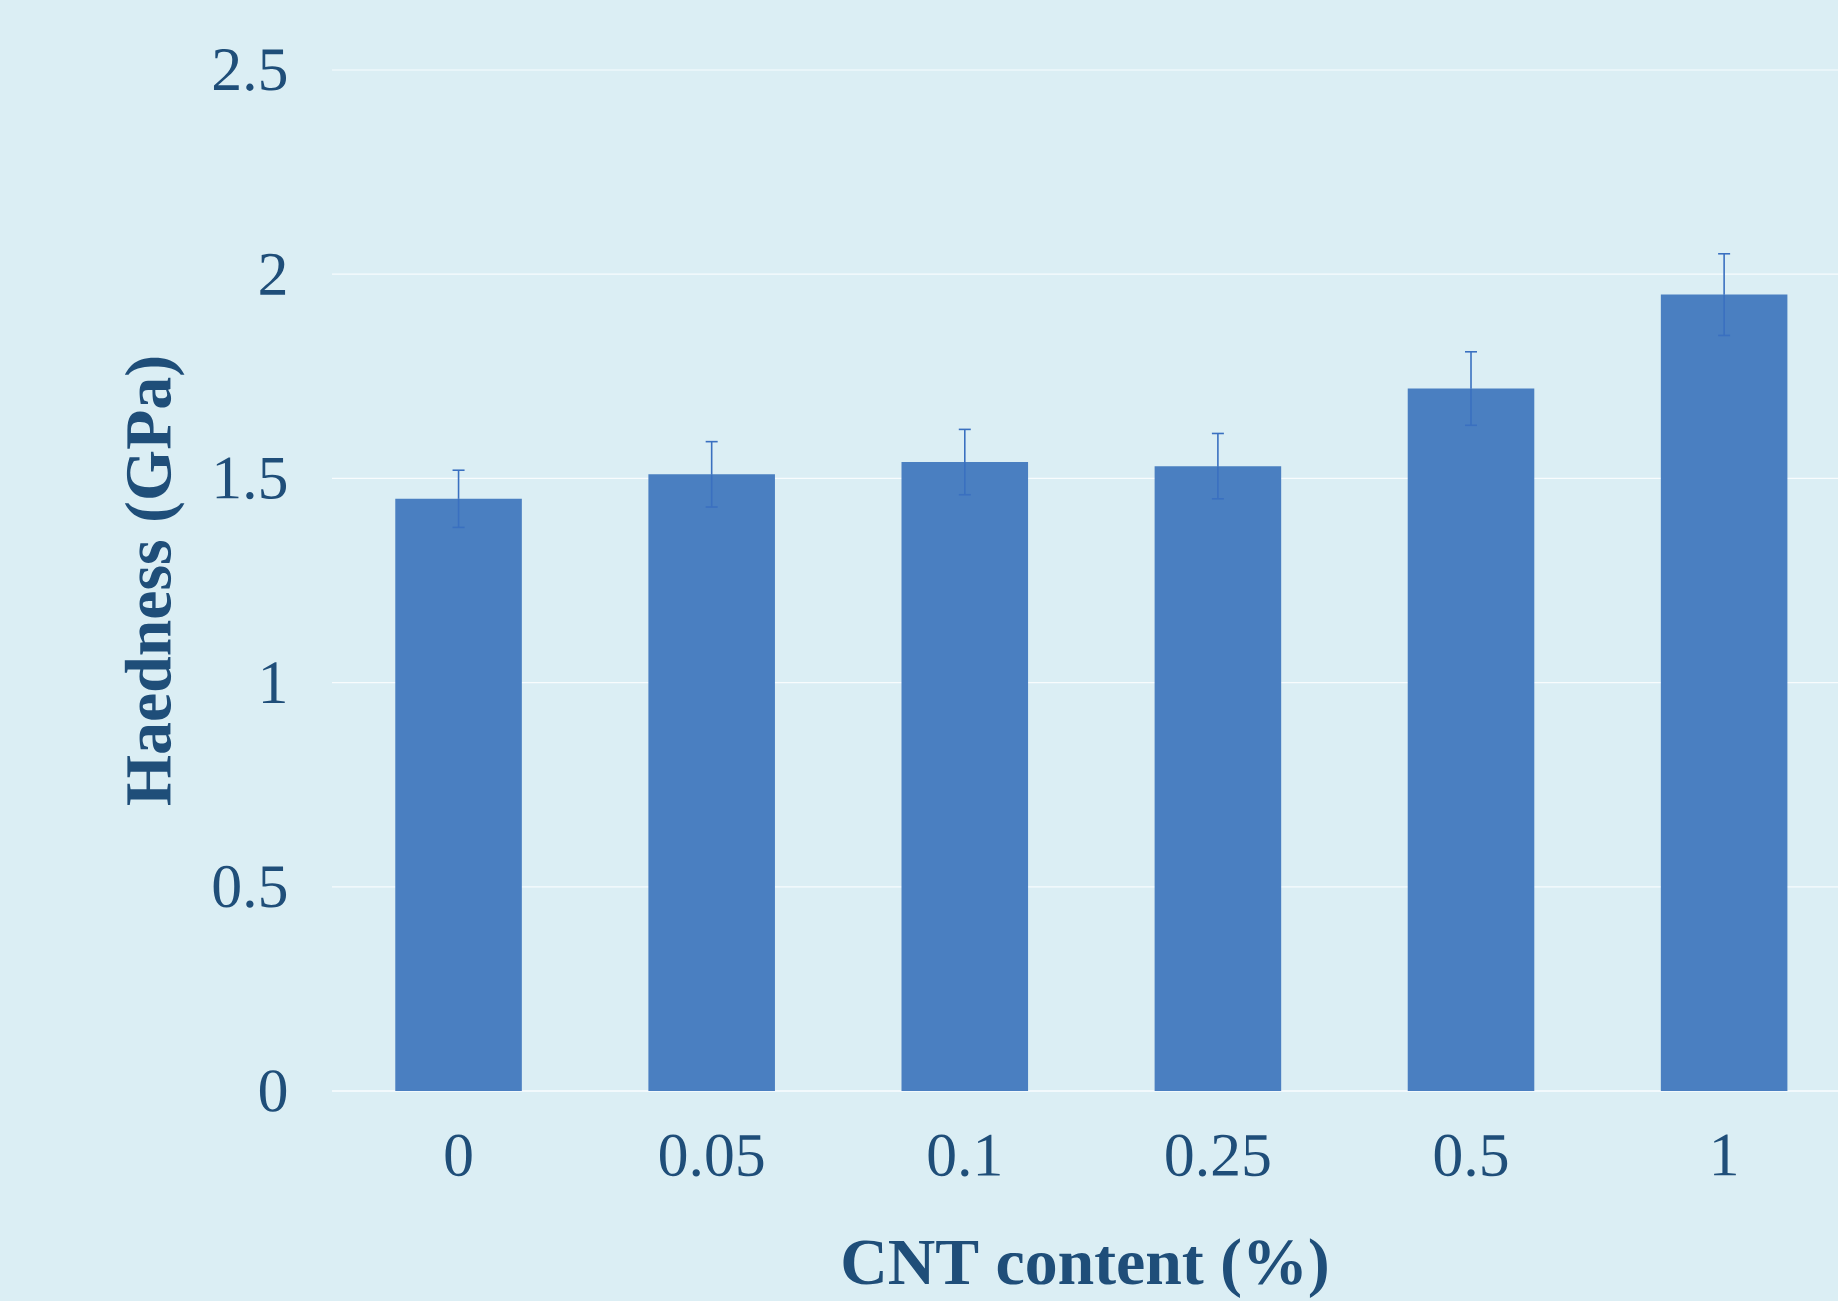 This screenshot has height=1301, width=1838. Describe the element at coordinates (1218, 1155) in the screenshot. I see `x-tick-label: 0.25` at that location.